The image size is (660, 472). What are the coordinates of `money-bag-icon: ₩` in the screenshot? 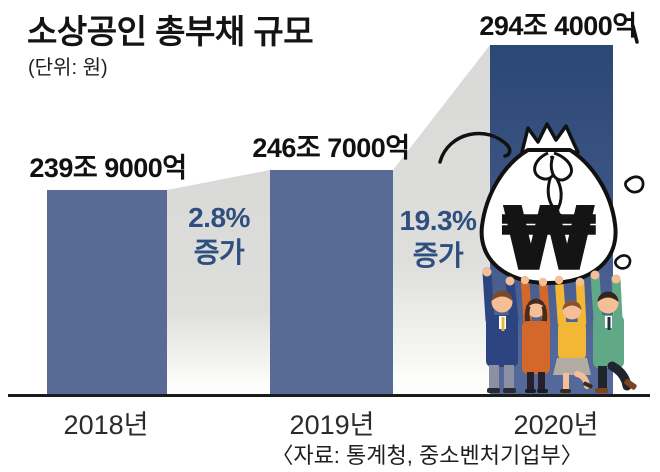 It's located at (548, 206).